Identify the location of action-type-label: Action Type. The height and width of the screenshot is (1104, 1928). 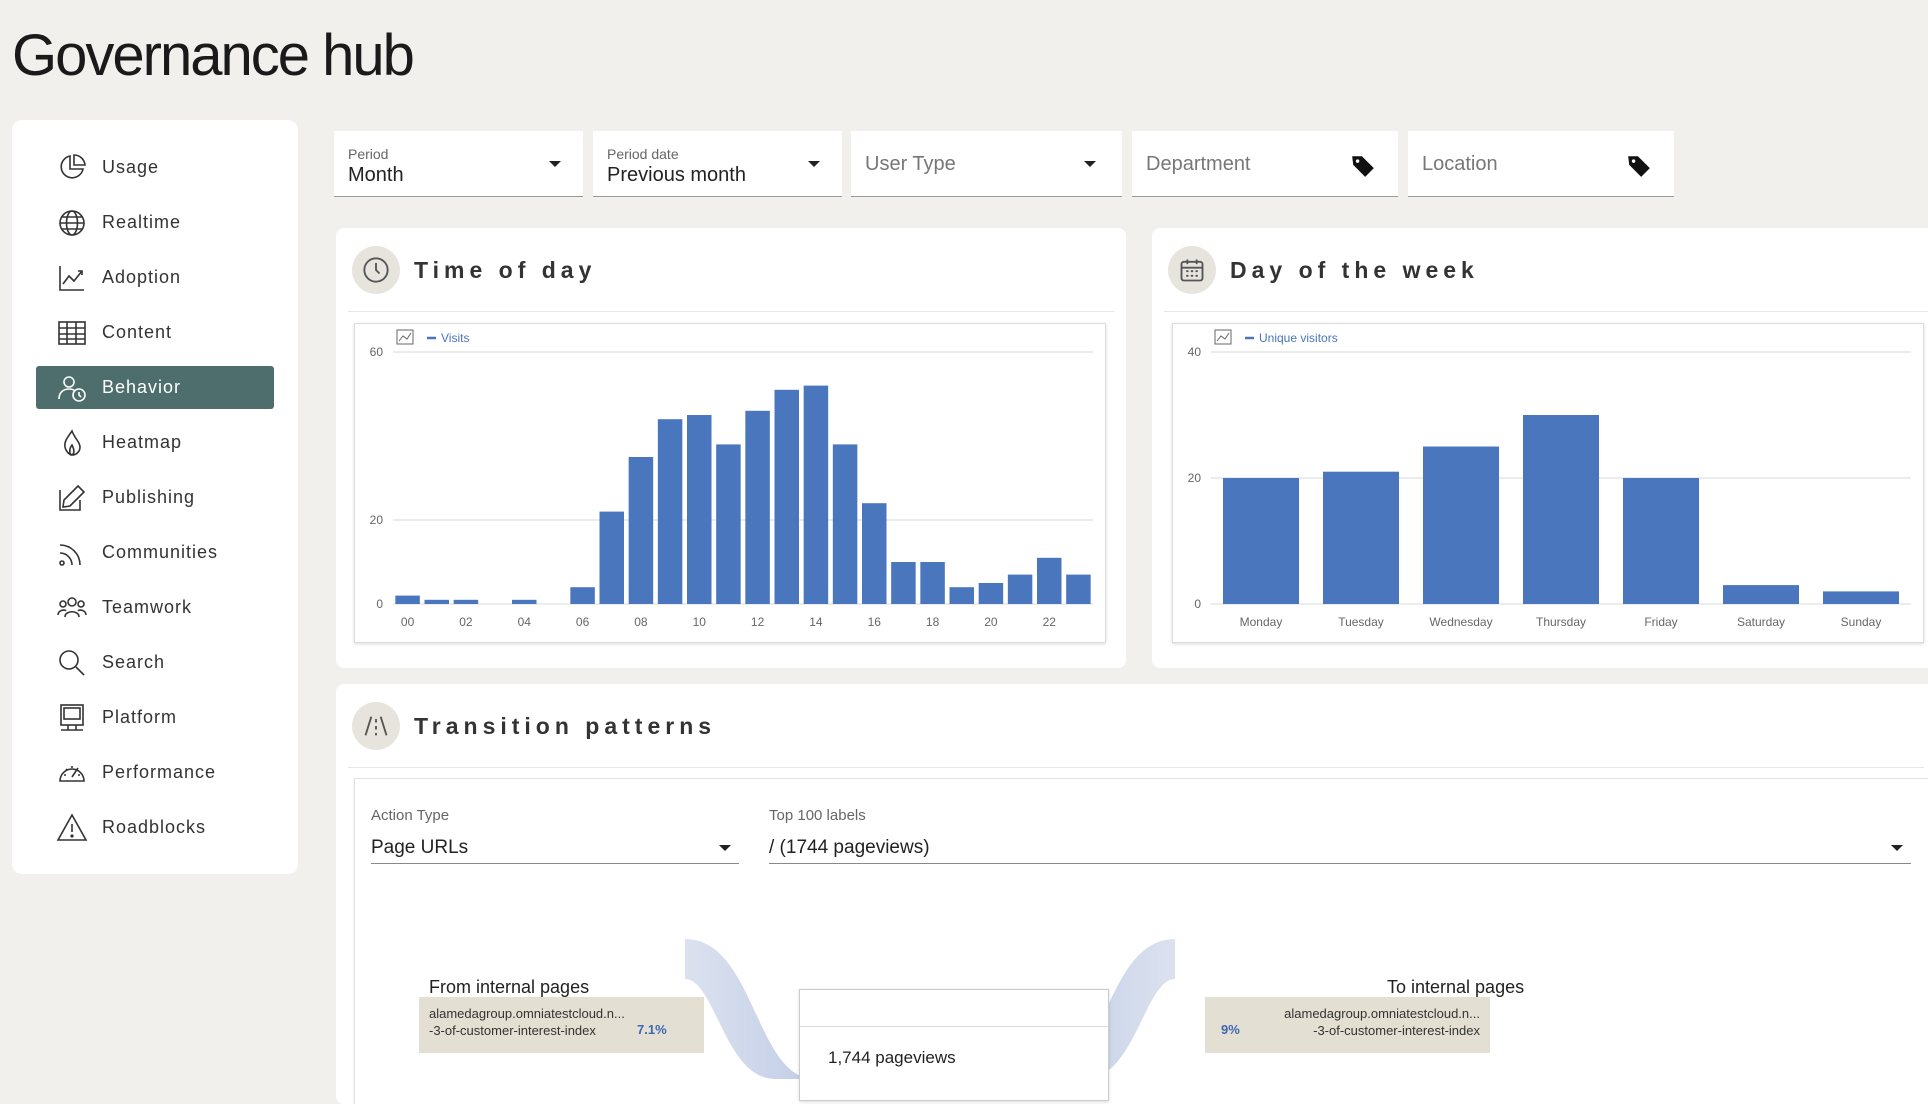
(410, 815).